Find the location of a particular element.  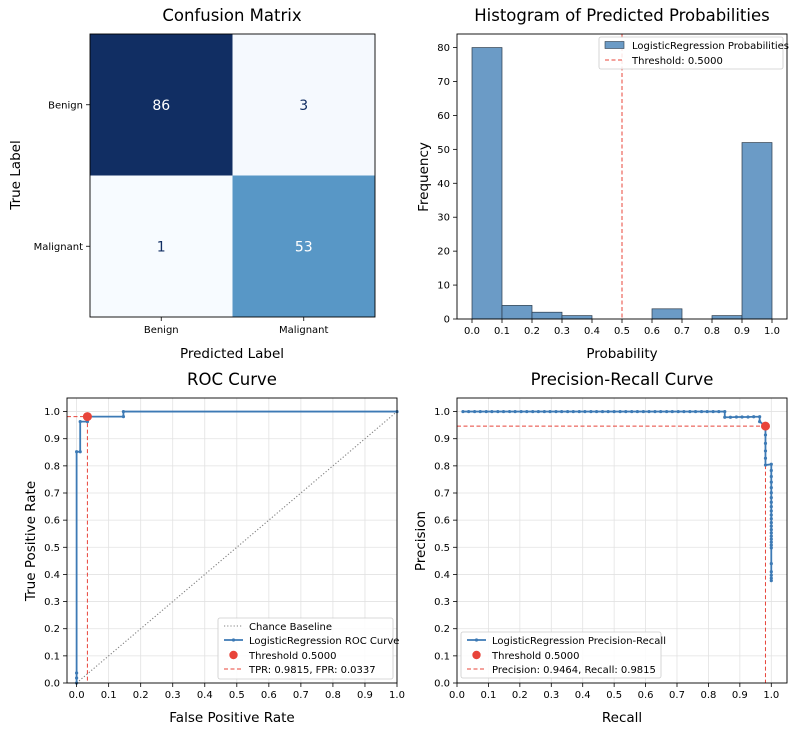

confusion-matrix-frame is located at coordinates (232, 175).